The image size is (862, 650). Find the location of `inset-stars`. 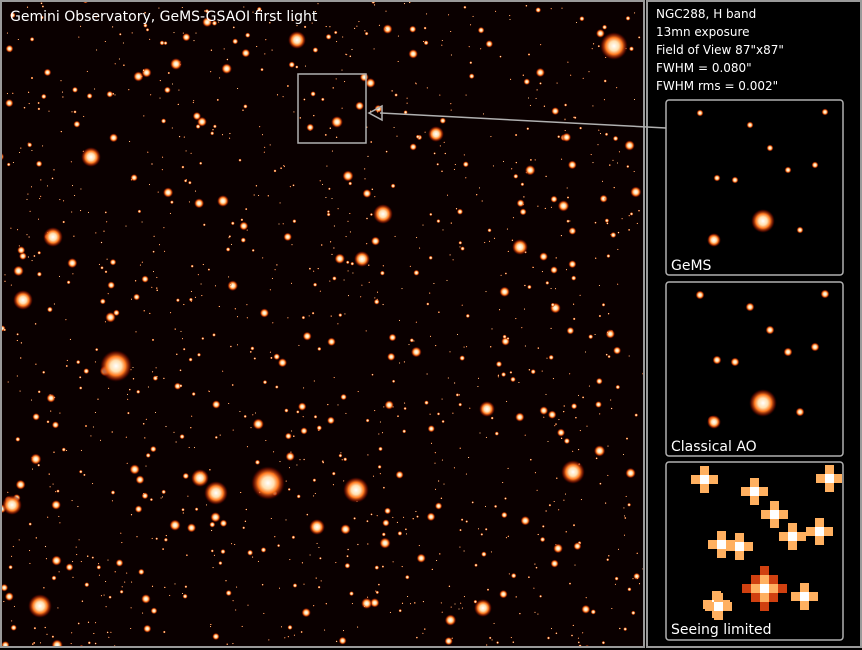

inset-stars is located at coordinates (762, 359).